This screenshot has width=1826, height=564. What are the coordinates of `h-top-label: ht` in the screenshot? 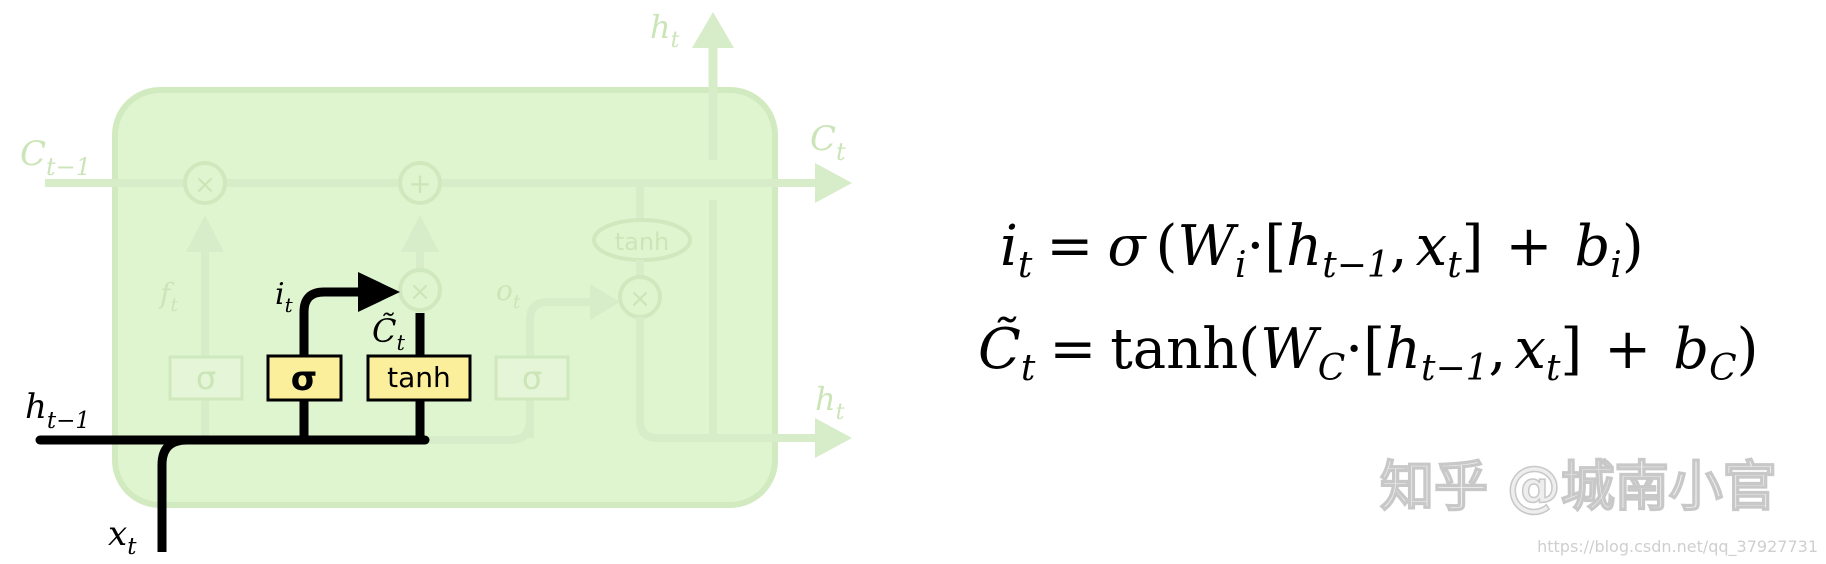 It's located at (665, 30).